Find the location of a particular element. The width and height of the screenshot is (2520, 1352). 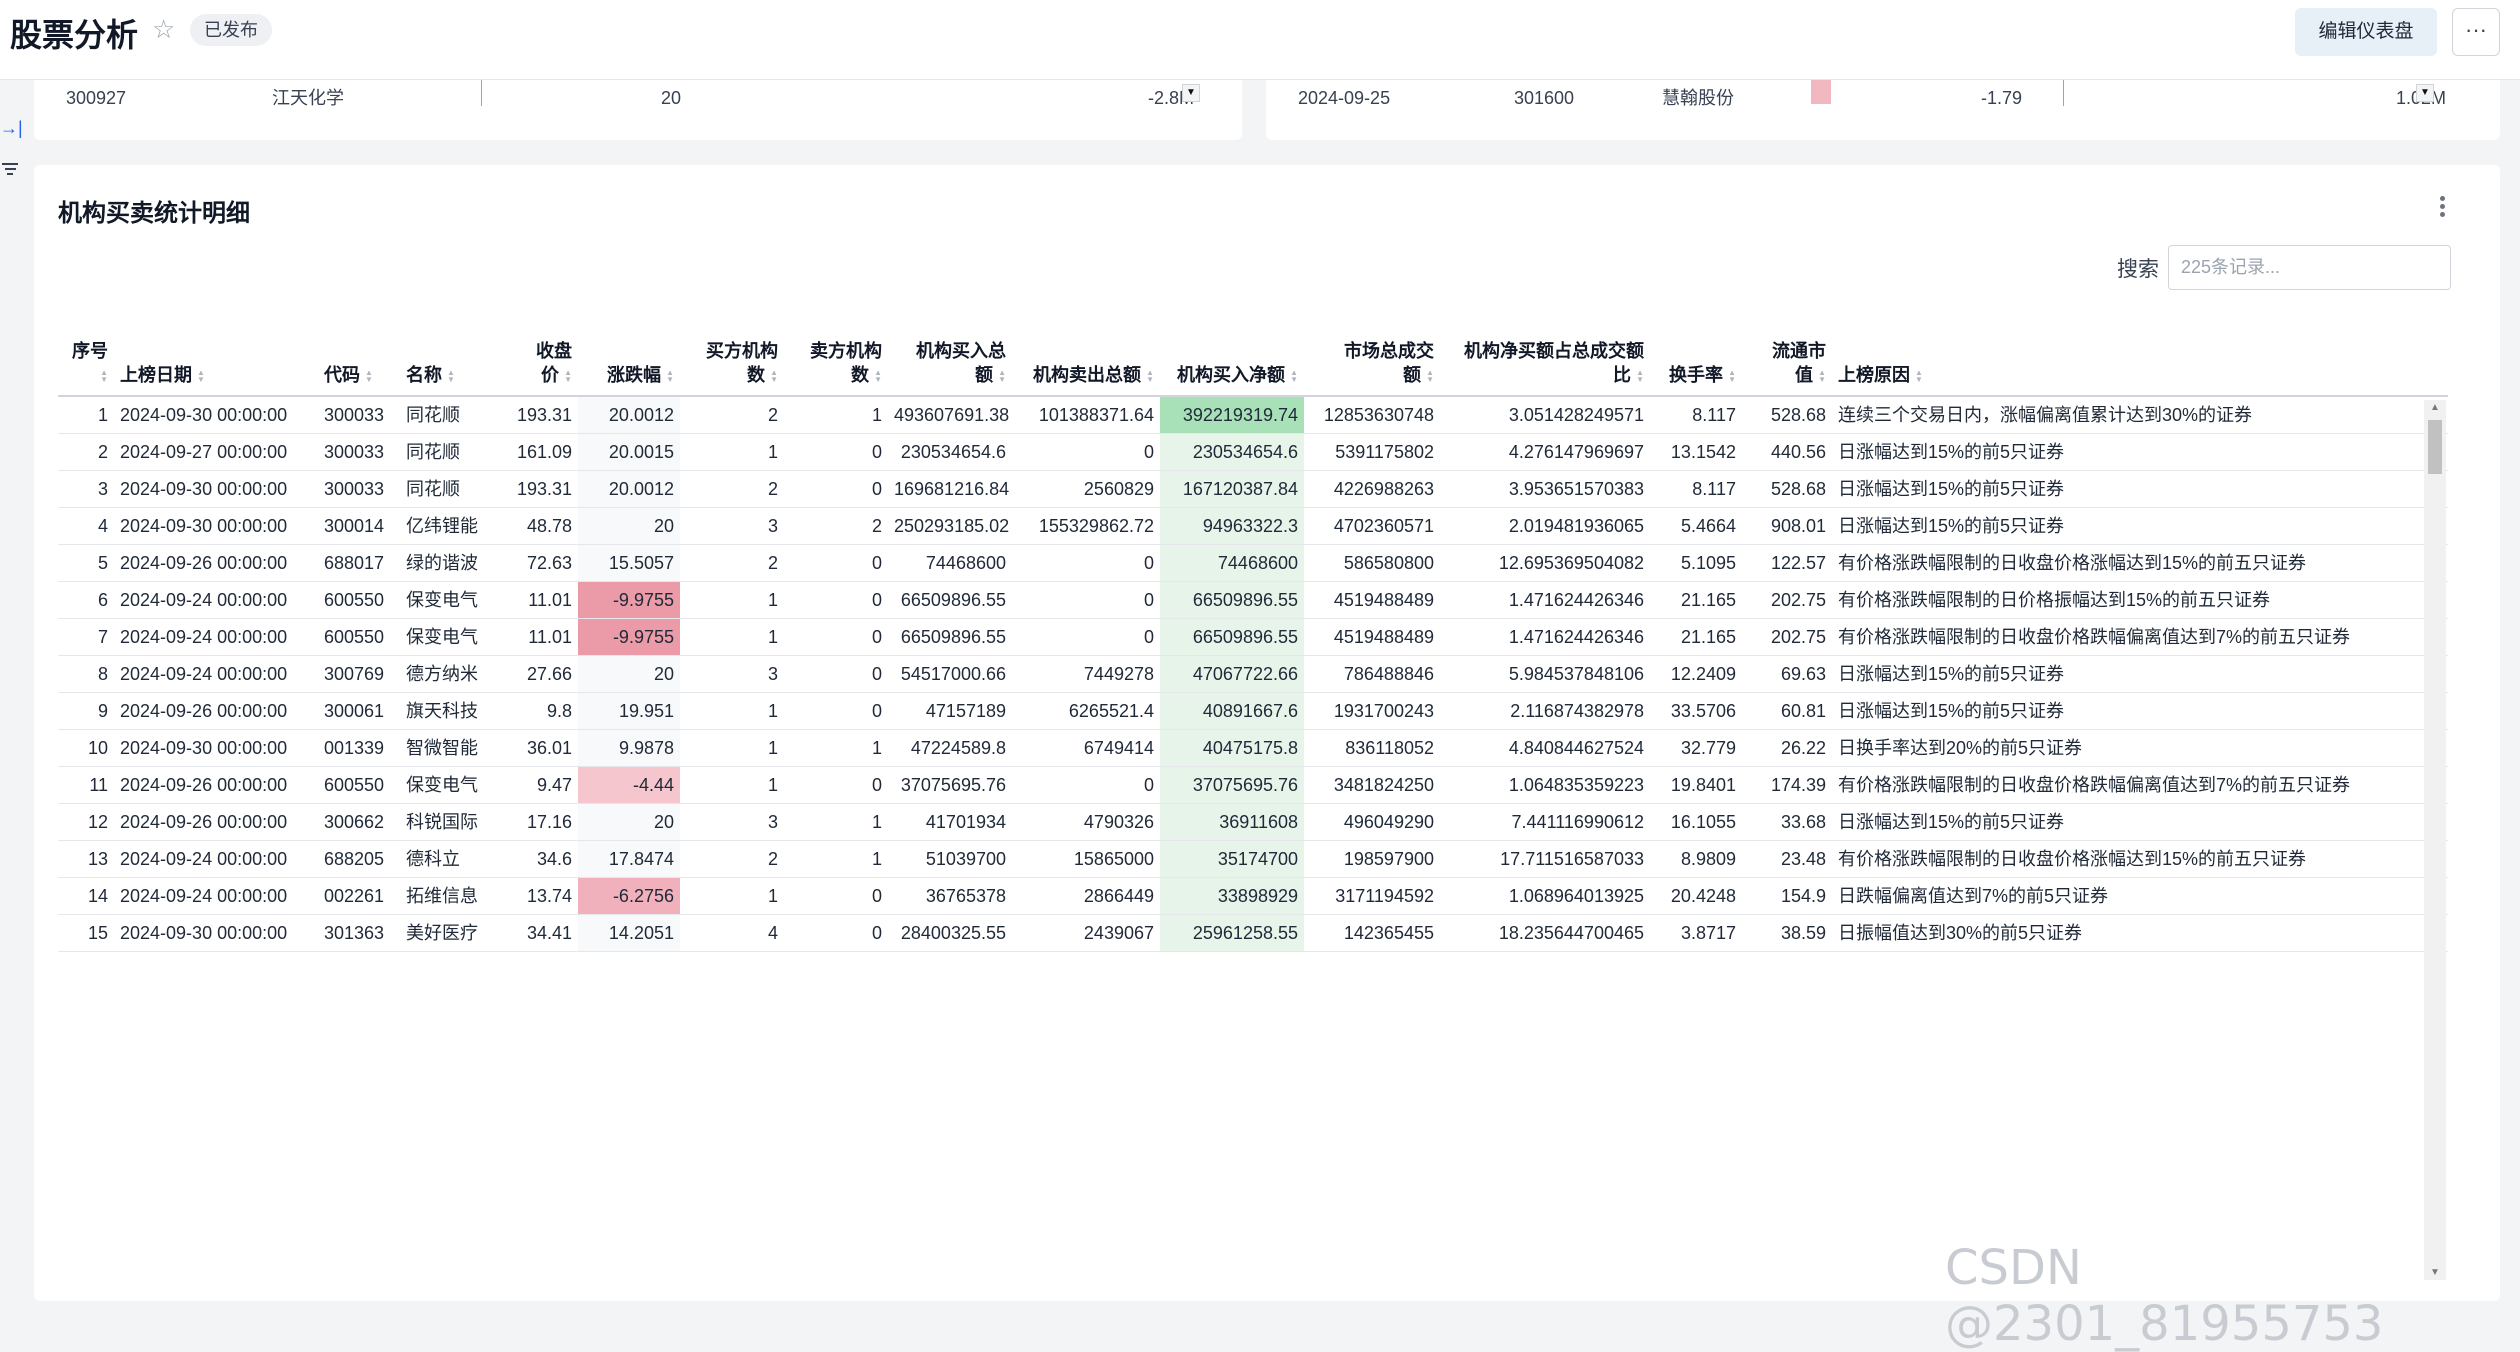

cell-buy: 2 is located at coordinates (732, 415).